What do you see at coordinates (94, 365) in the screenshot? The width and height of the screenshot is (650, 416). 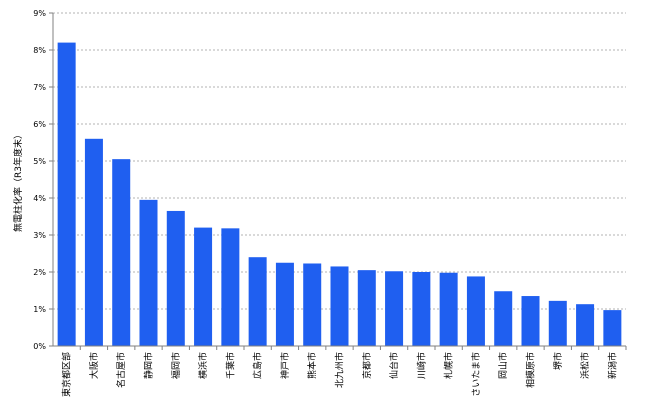 I see `x-tick-label: 大阪市` at bounding box center [94, 365].